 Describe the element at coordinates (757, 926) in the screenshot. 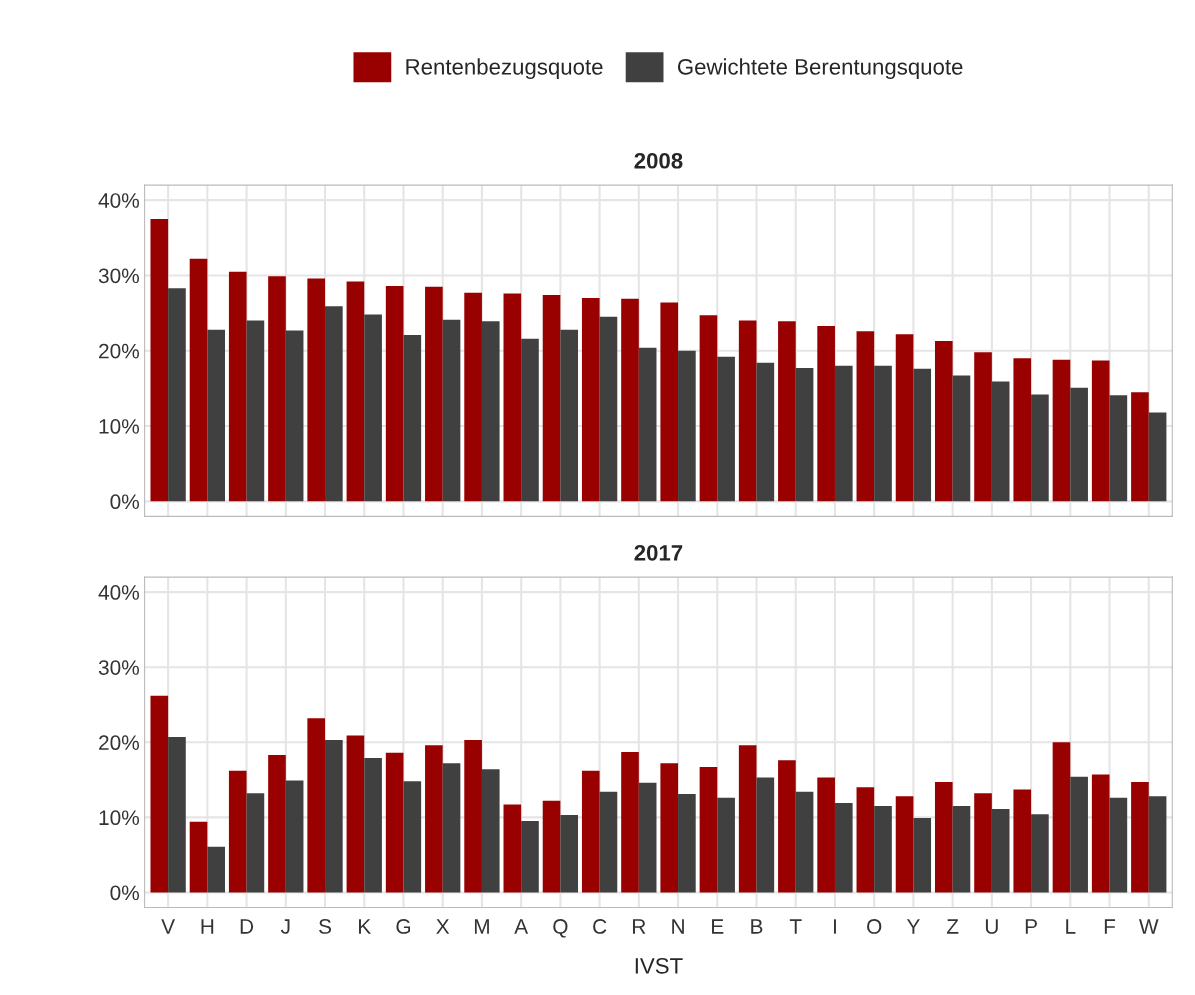

I see `x-tick-label: B` at that location.